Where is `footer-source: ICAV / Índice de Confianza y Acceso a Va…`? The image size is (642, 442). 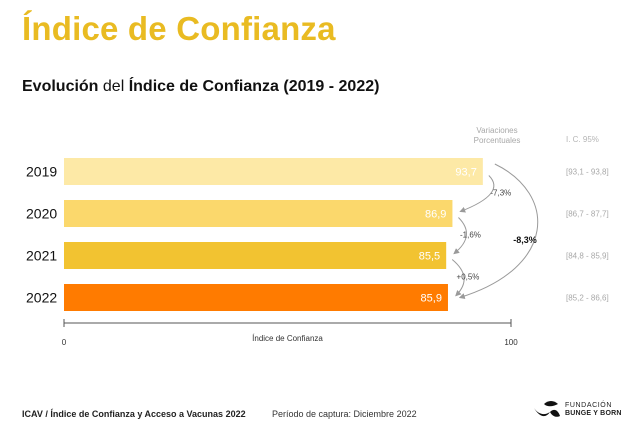 footer-source: ICAV / Índice de Confianza y Acceso a Va… is located at coordinates (134, 414).